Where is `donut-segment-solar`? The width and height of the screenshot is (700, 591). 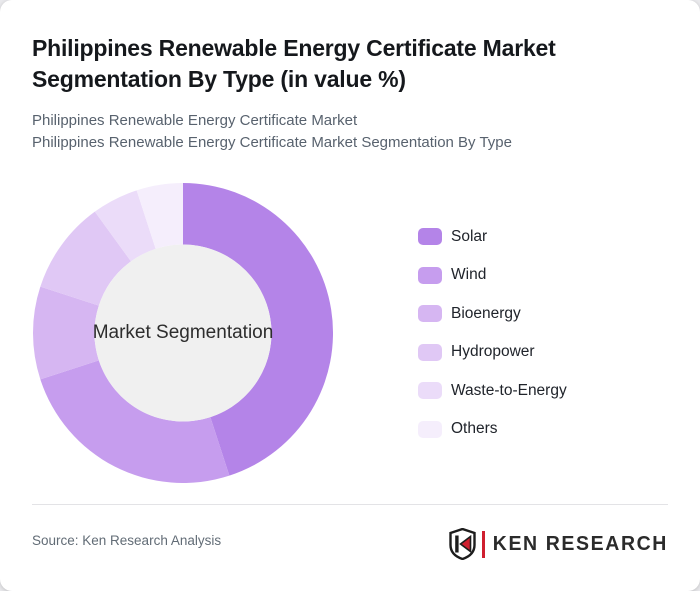 donut-segment-solar is located at coordinates (258, 329).